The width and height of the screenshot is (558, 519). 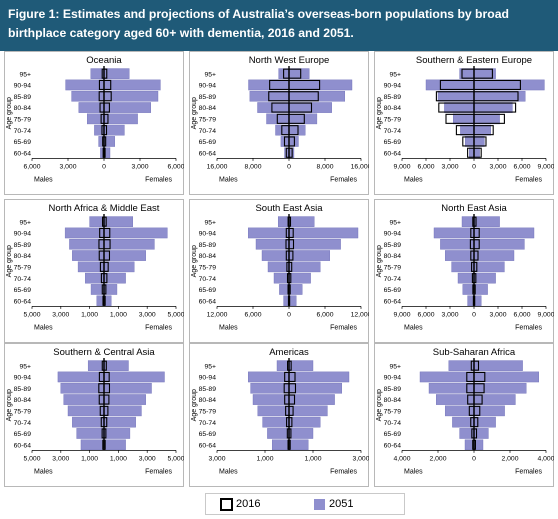 I want to click on x-tick-label: 2,000, so click(x=509, y=458).